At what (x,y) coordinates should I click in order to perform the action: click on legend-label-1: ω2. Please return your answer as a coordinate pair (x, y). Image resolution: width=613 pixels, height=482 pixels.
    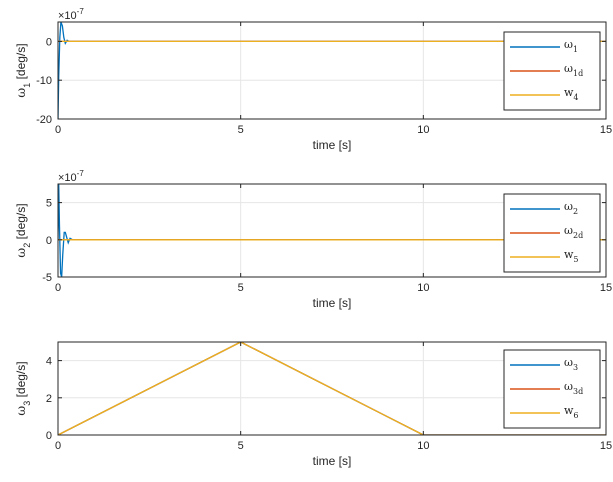
    Looking at the image, I should click on (571, 208).